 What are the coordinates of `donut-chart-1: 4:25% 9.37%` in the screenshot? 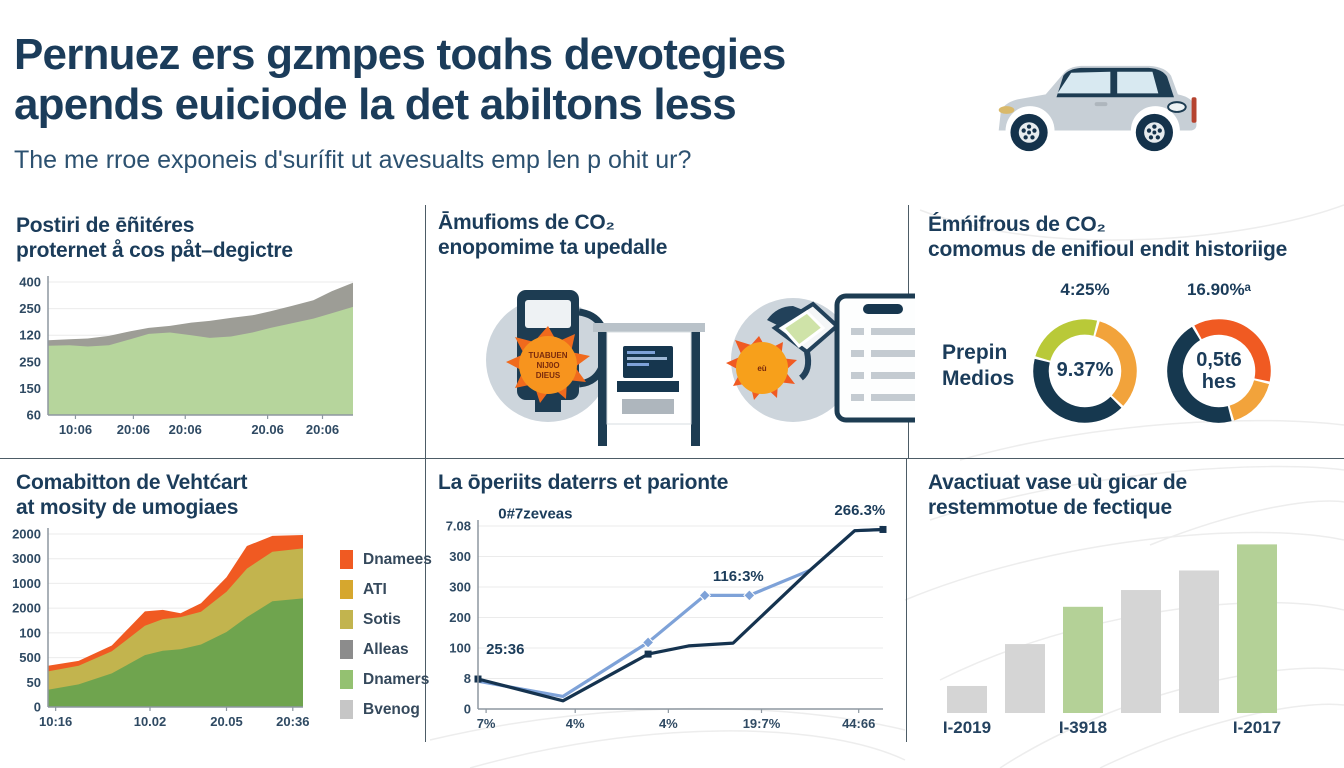 It's located at (1085, 357).